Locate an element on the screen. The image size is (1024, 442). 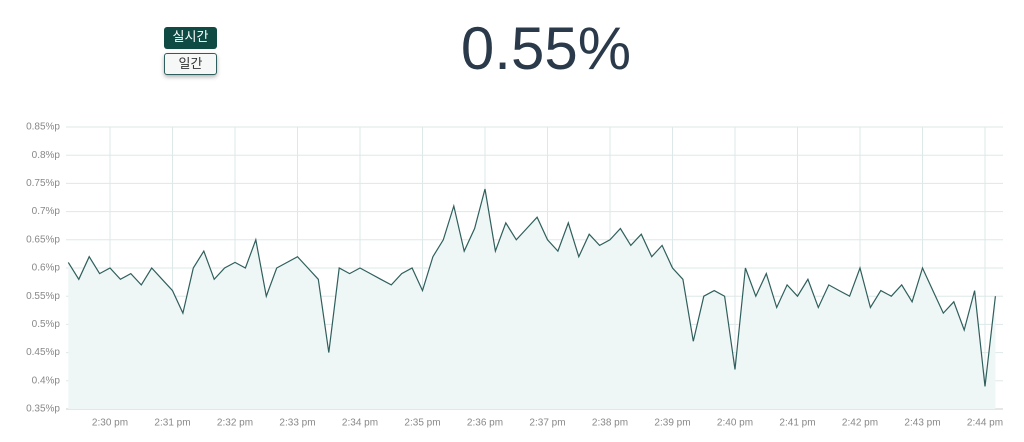
y-tick-label: 0.4%p is located at coordinates (46, 380).